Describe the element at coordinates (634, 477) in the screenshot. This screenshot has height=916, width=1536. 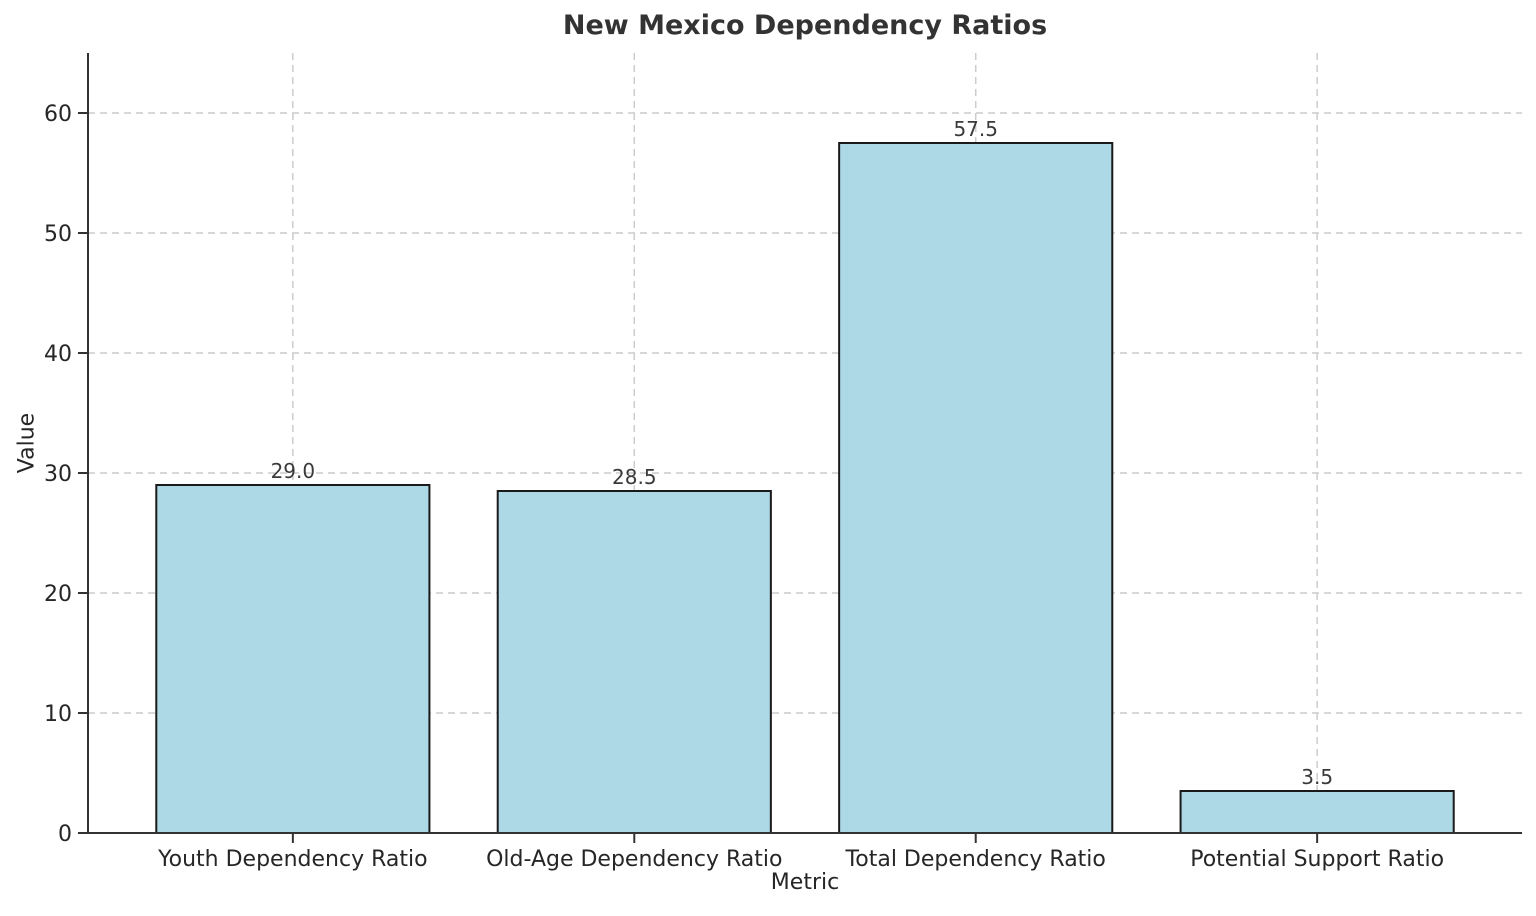
I see `bar-value-label: 28.5` at that location.